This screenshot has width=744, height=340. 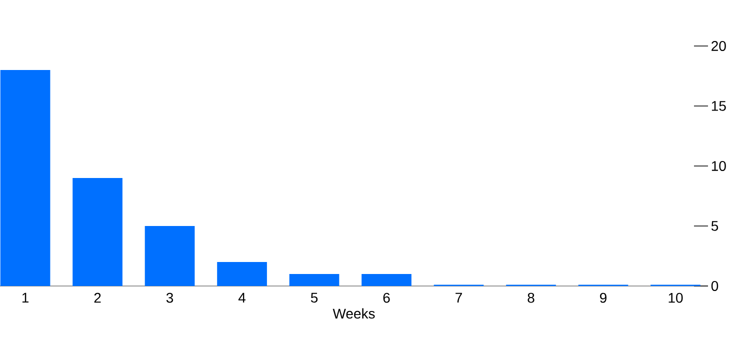 I want to click on x-tick-label: 8, so click(x=531, y=297).